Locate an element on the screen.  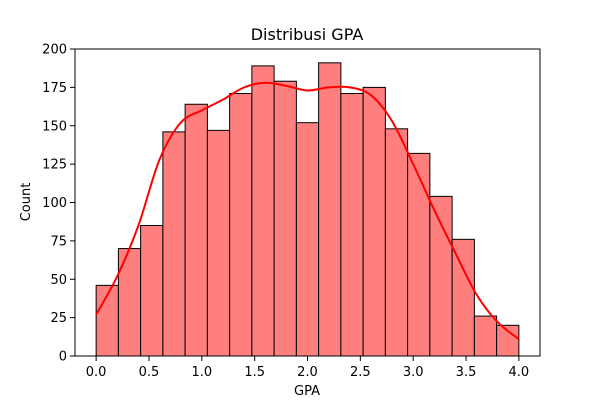
y-tick-label: 0 is located at coordinates (63, 357).